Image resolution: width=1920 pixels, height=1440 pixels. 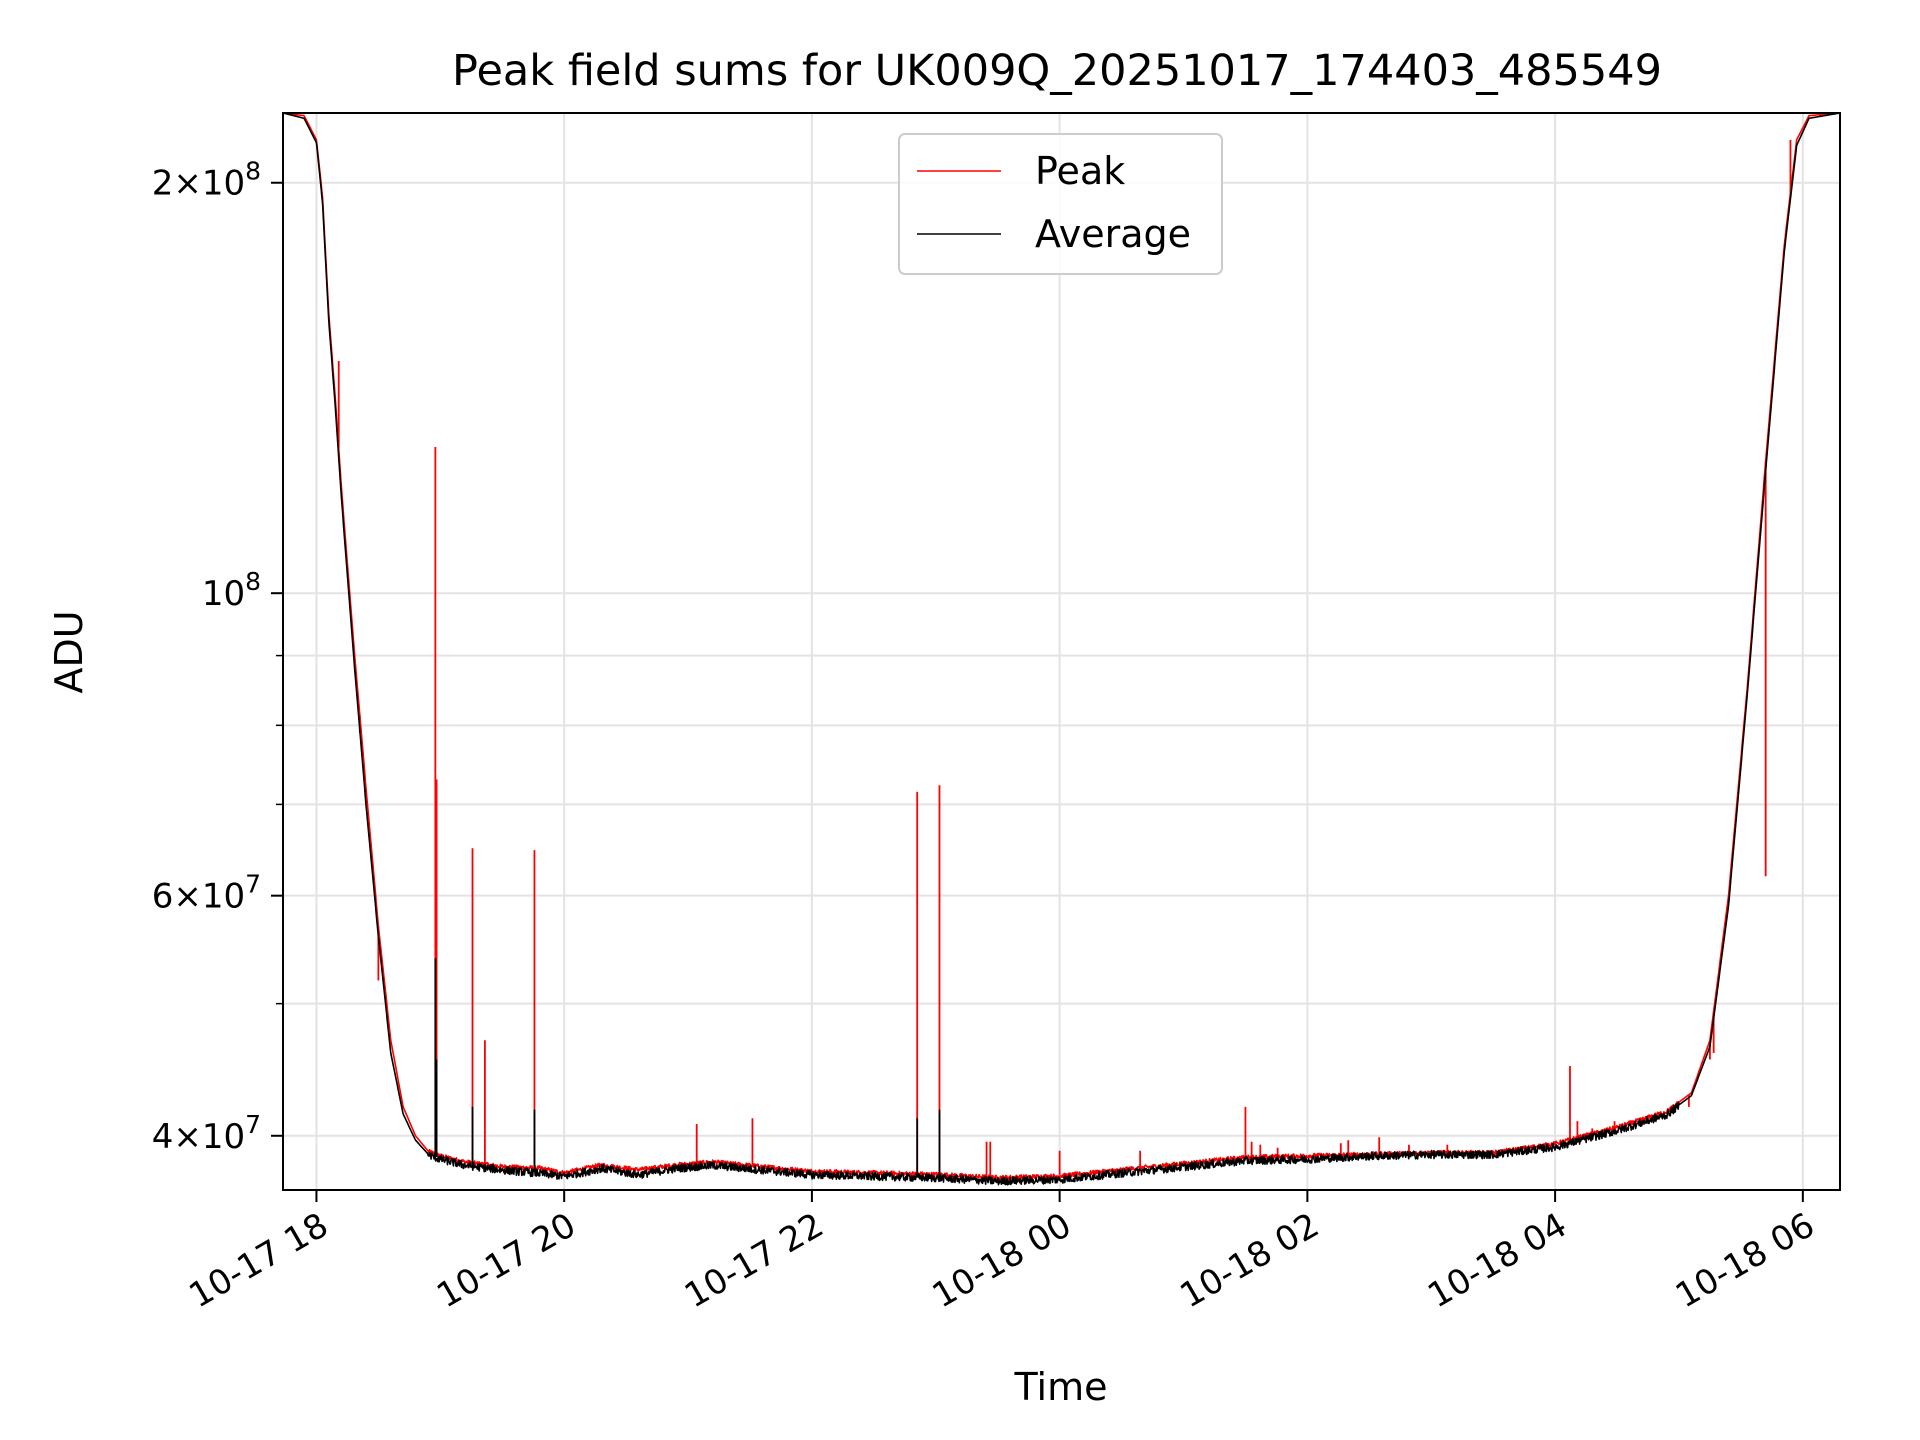 I want to click on legend-box, so click(x=1060, y=204).